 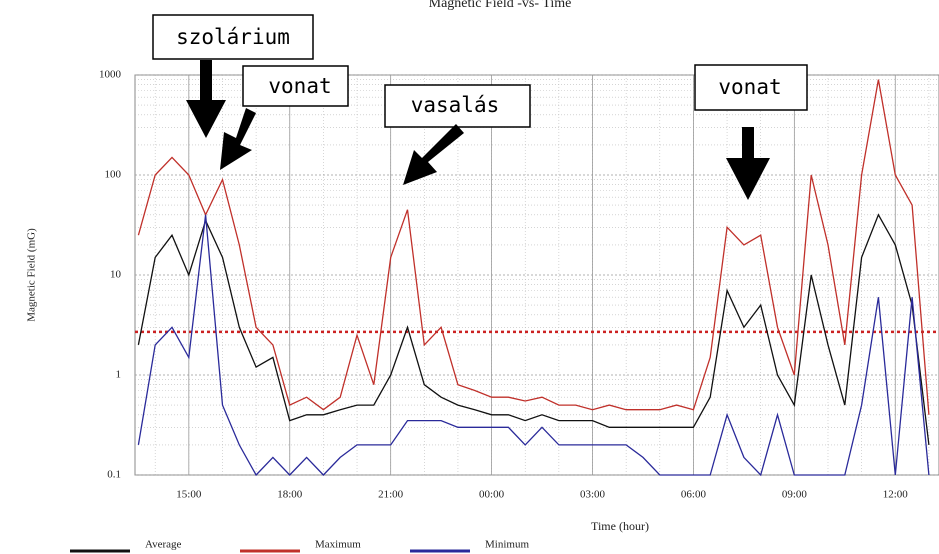 What do you see at coordinates (896, 495) in the screenshot?
I see `x-tick-label: 12:00` at bounding box center [896, 495].